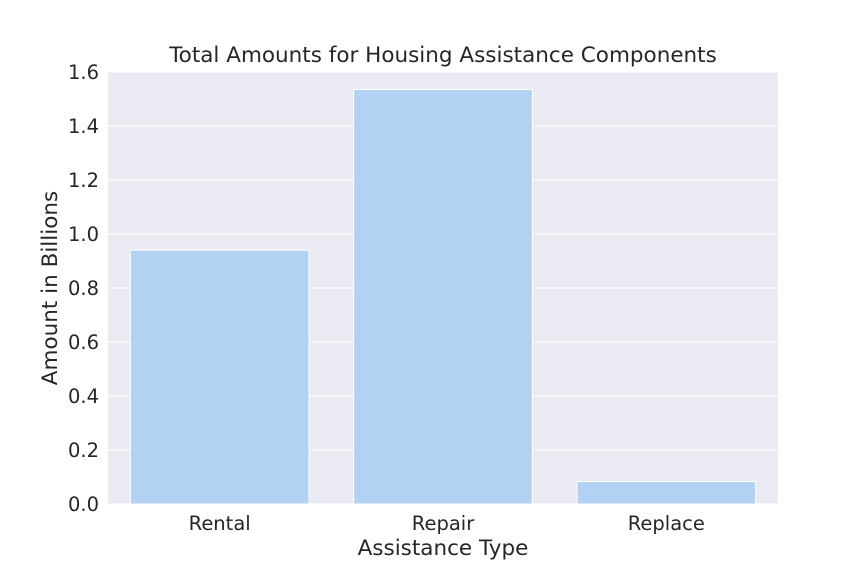 The height and width of the screenshot is (576, 864). What do you see at coordinates (666, 523) in the screenshot?
I see `x-tick-label: Replace` at bounding box center [666, 523].